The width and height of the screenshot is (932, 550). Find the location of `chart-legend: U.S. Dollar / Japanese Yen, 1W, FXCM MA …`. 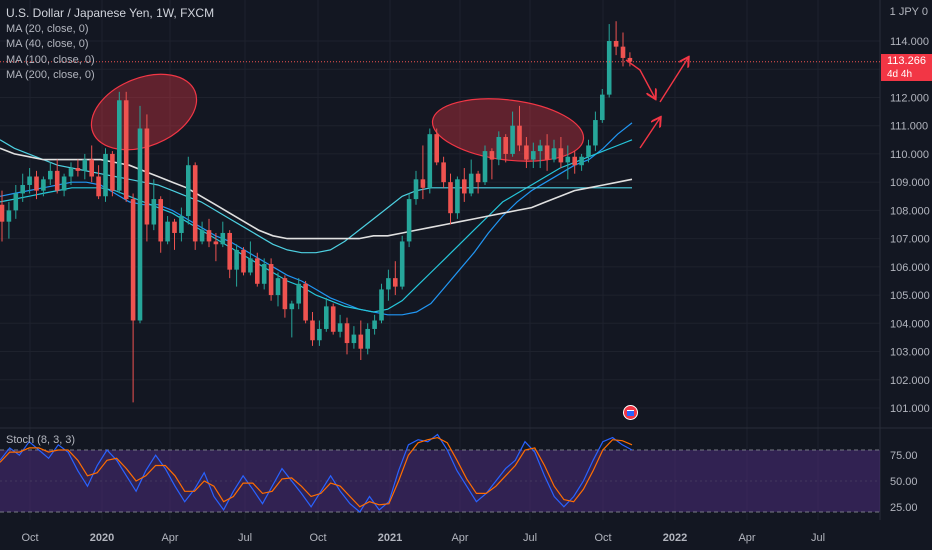

chart-legend: U.S. Dollar / Japanese Yen, 1W, FXCM MA … is located at coordinates (110, 45).